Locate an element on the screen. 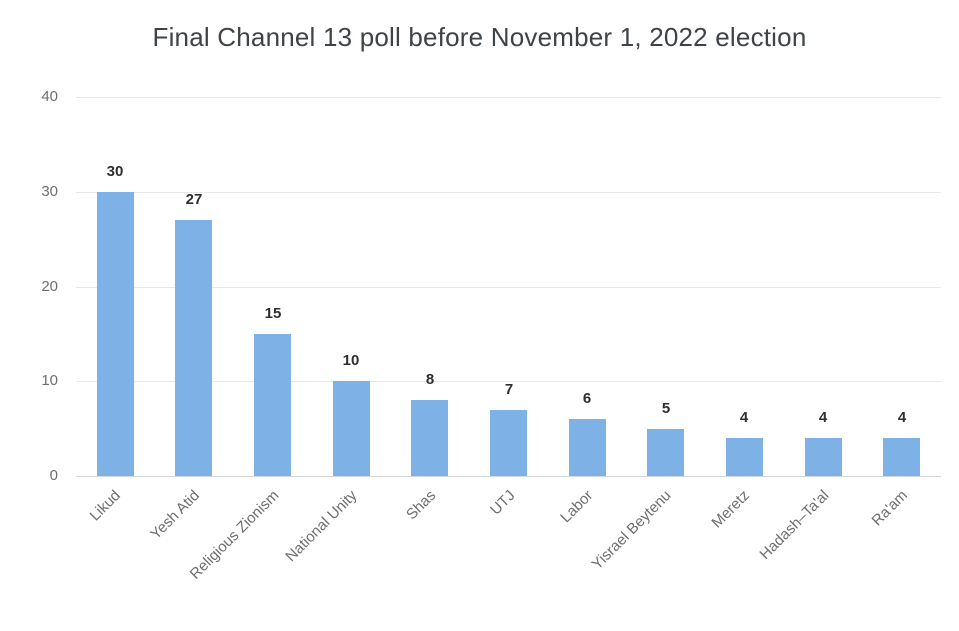 The width and height of the screenshot is (959, 631). x-category-label-text: National Unity is located at coordinates (321, 526).